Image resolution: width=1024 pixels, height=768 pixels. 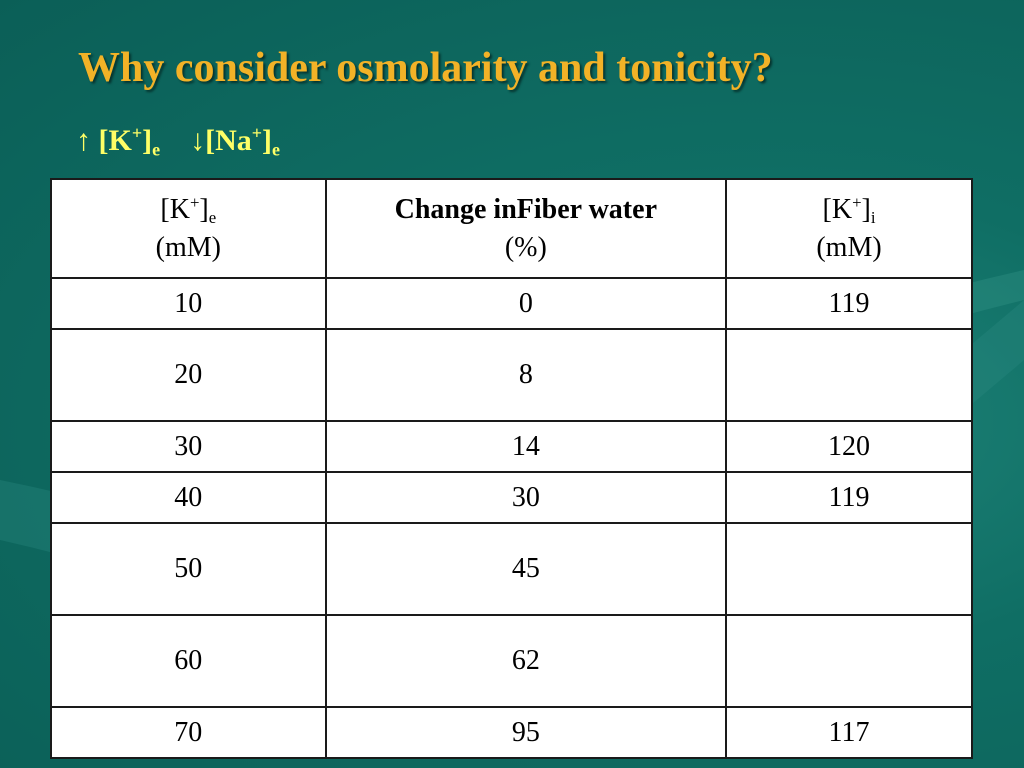 What do you see at coordinates (526, 228) in the screenshot?
I see `header-cell: Change inFiber water (%)` at bounding box center [526, 228].